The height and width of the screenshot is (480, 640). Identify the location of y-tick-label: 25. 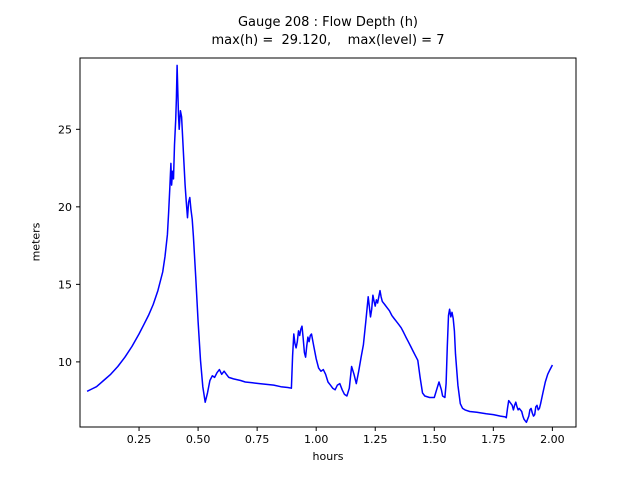
(65, 129).